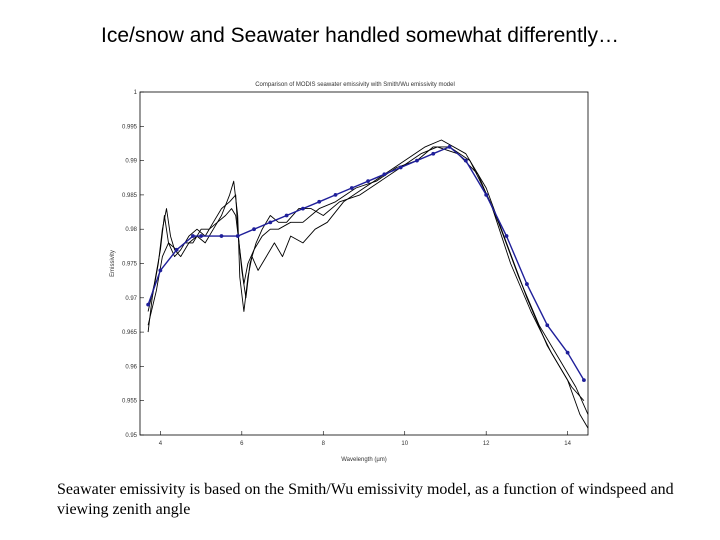 The width and height of the screenshot is (720, 540). What do you see at coordinates (130, 265) in the screenshot?
I see `y-tick-label: 0.975` at bounding box center [130, 265].